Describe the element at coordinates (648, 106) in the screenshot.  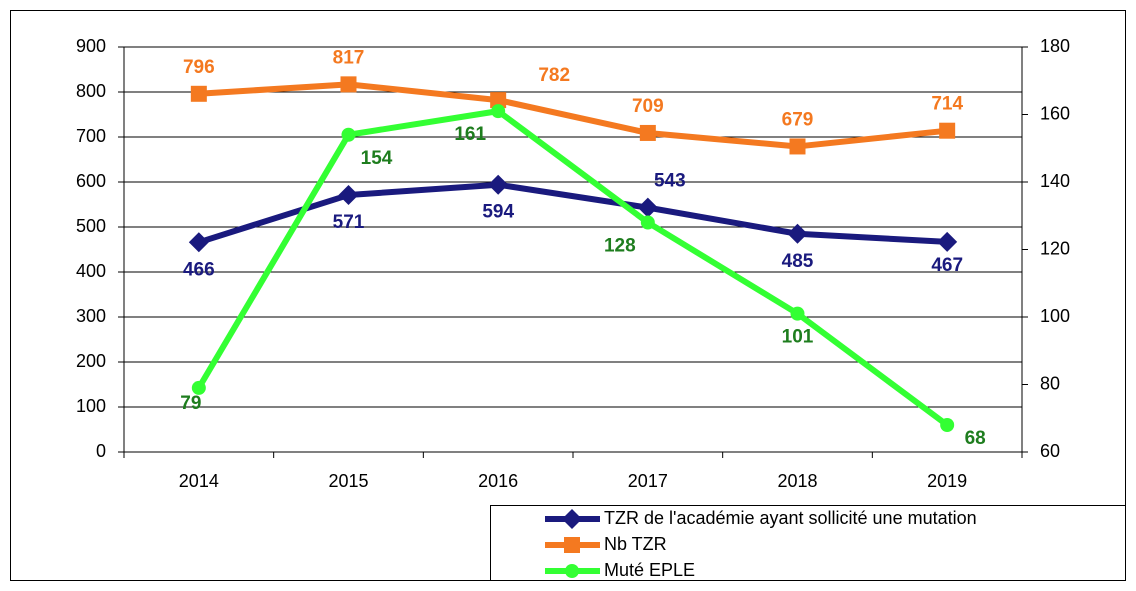
I see `data-label: 709` at that location.